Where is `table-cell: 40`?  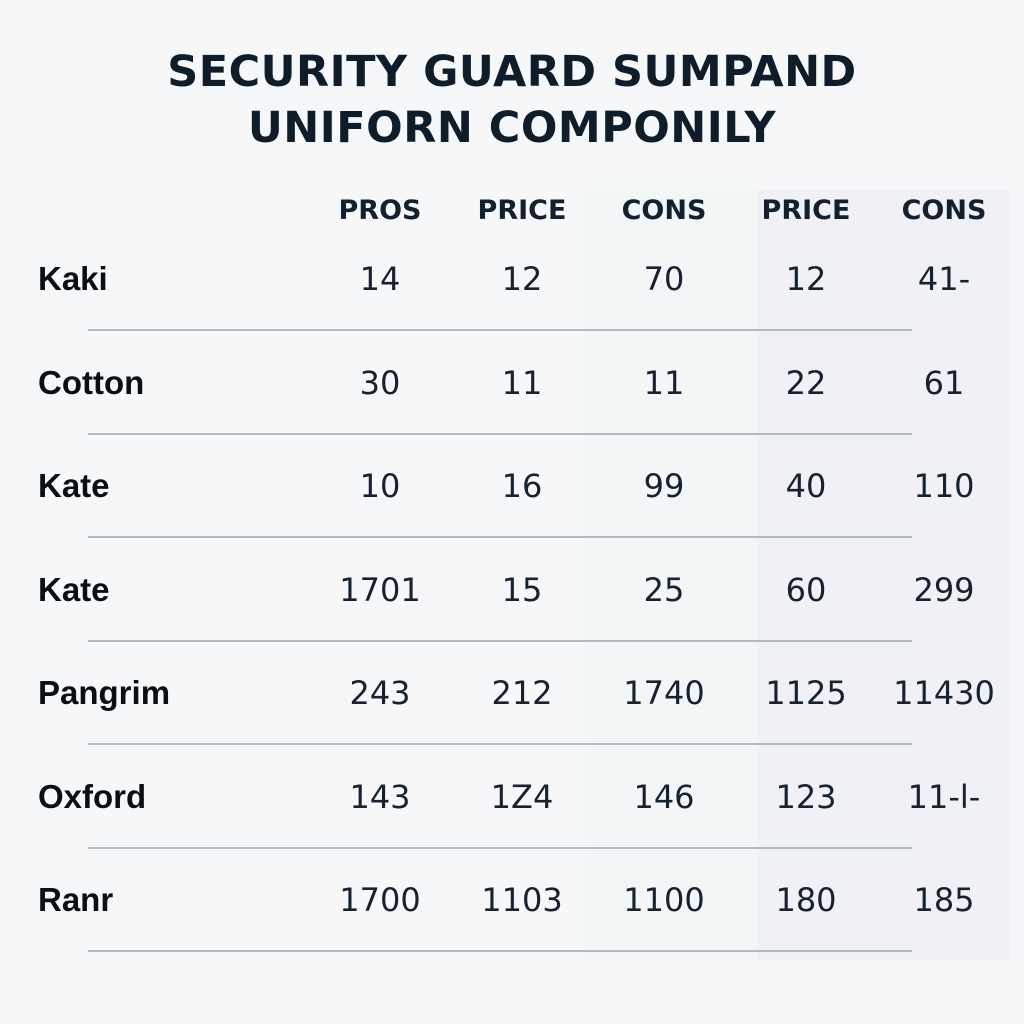
table-cell: 40 is located at coordinates (806, 486).